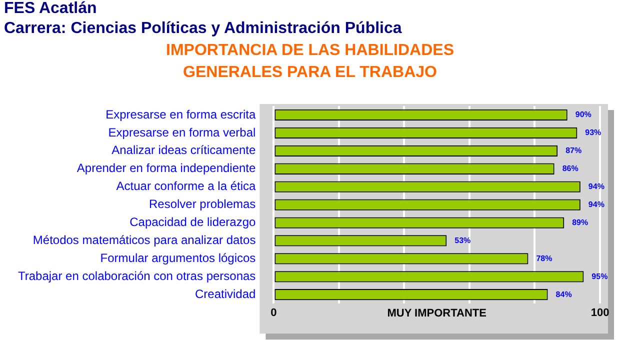 This screenshot has height=342, width=632. I want to click on x-tick-label: 100, so click(600, 313).